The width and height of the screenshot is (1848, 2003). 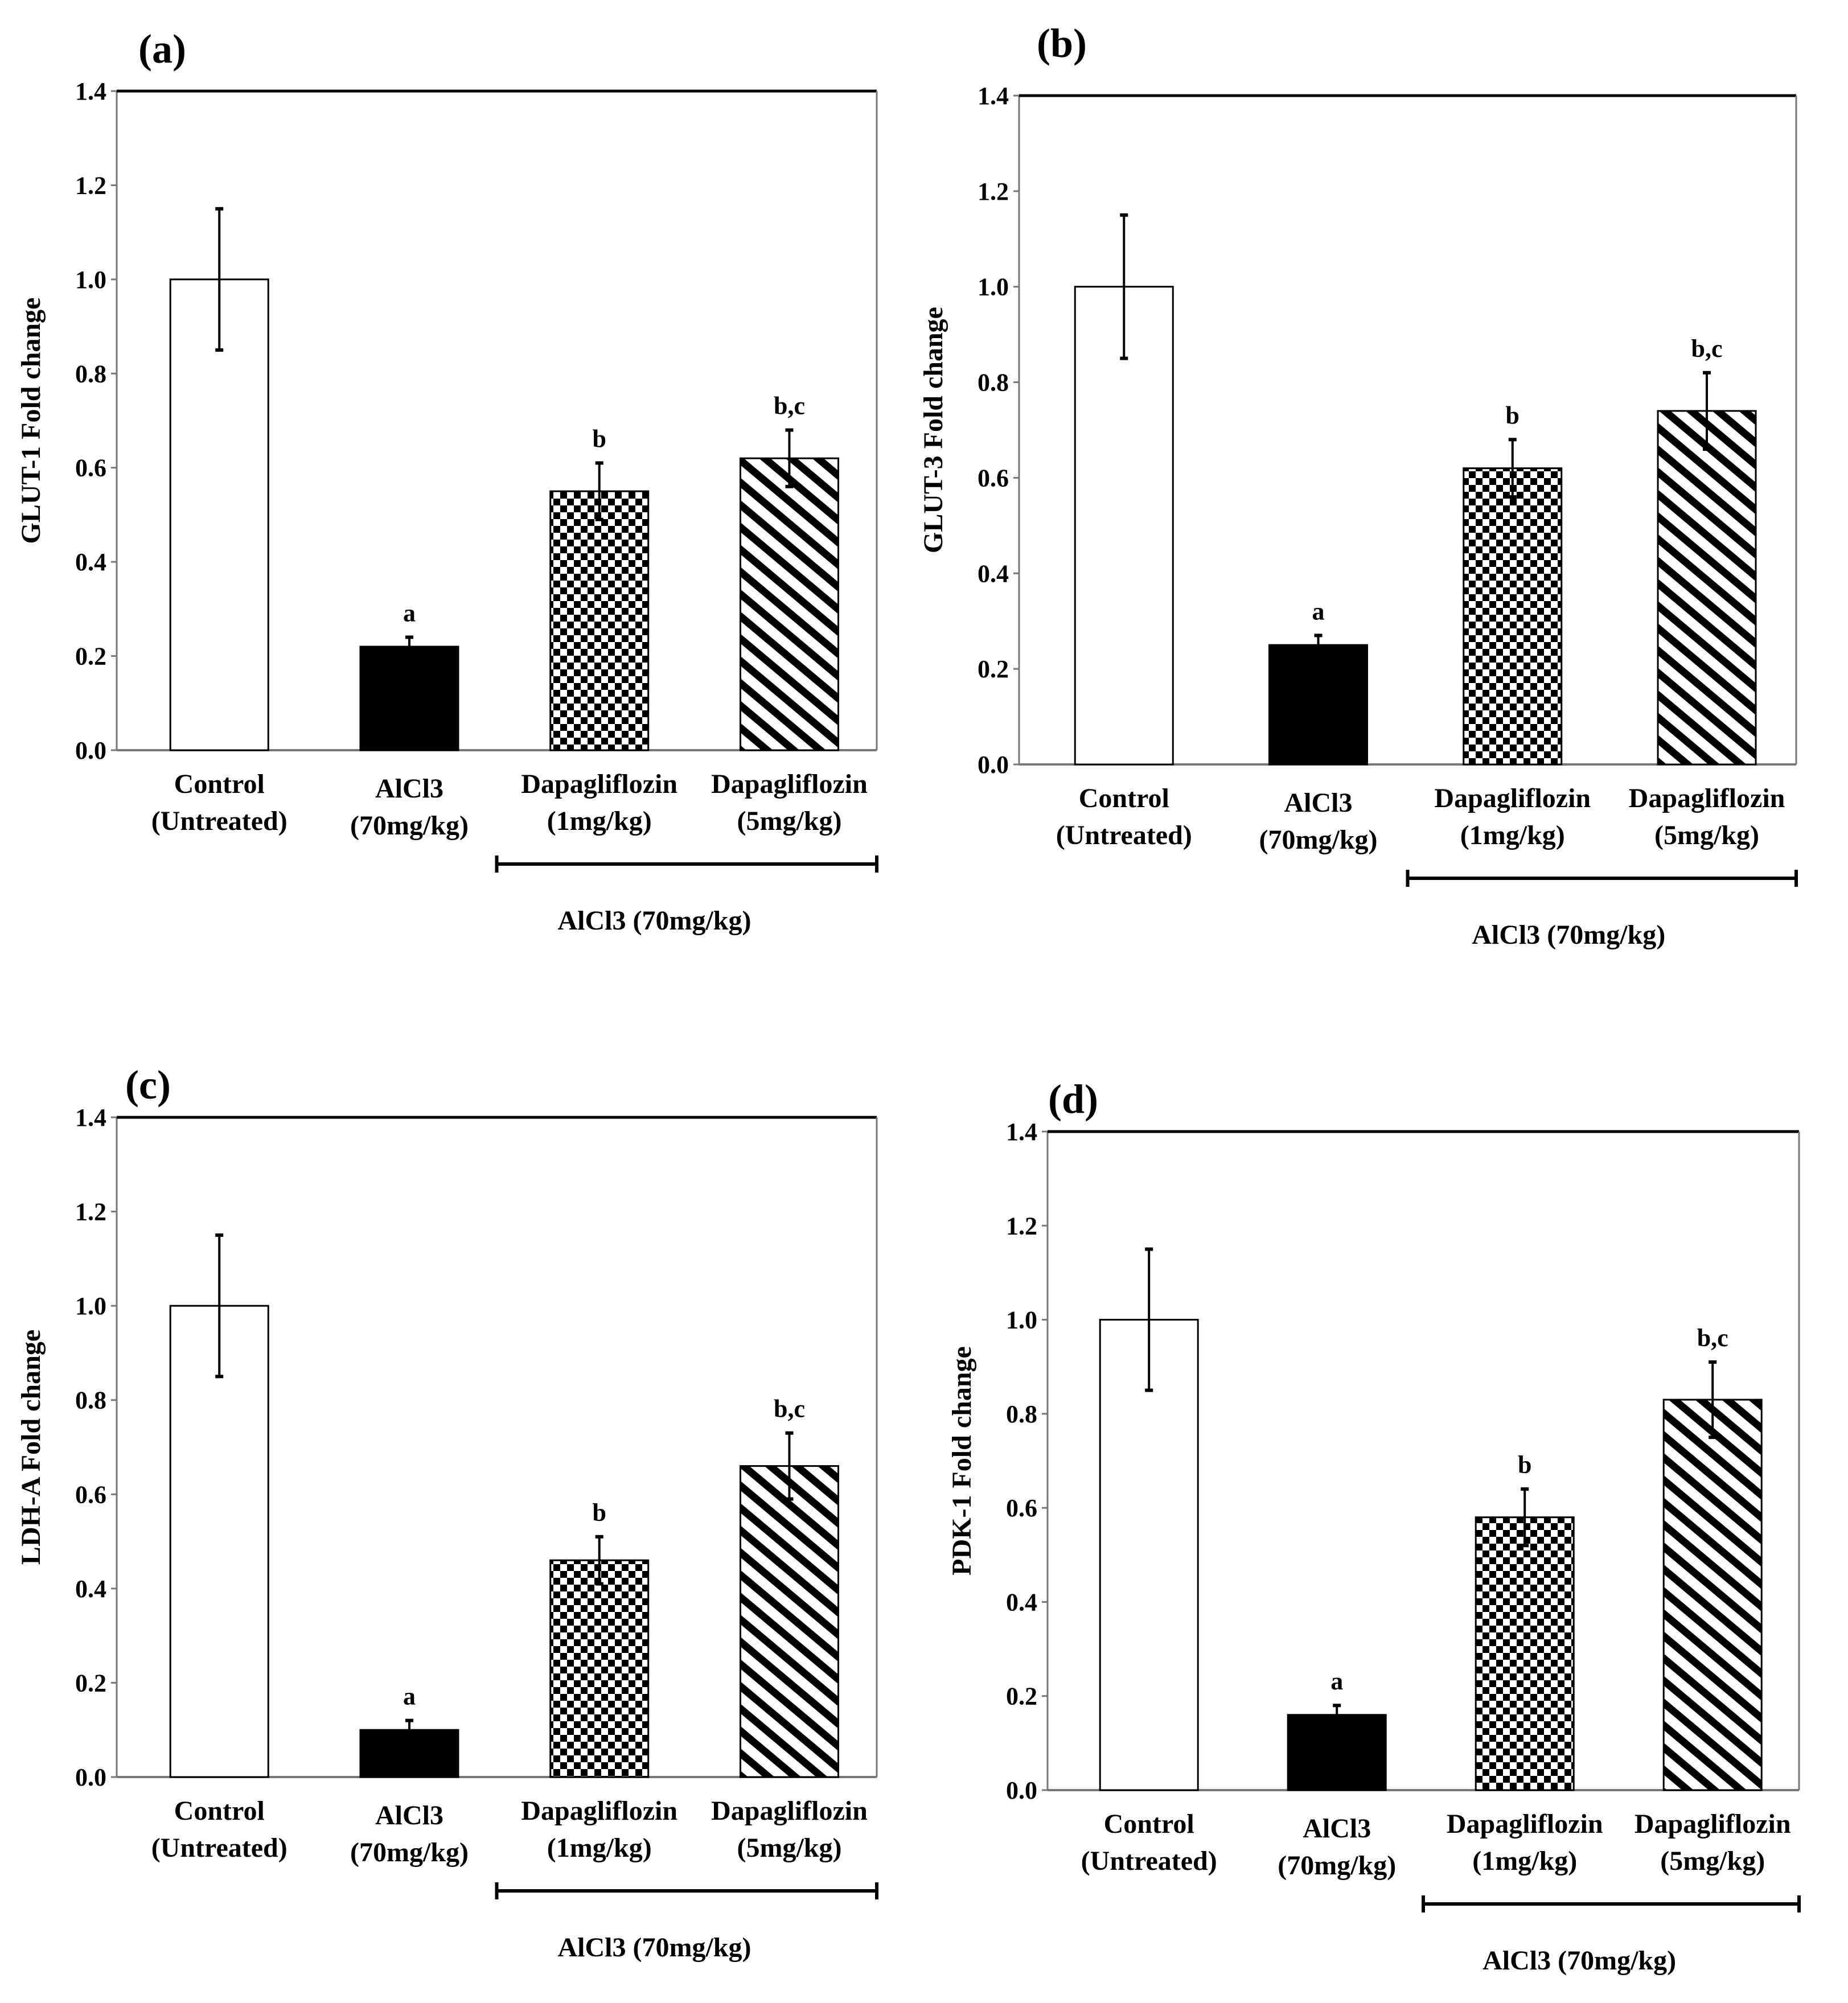 I want to click on panel-label: (a), so click(x=162, y=49).